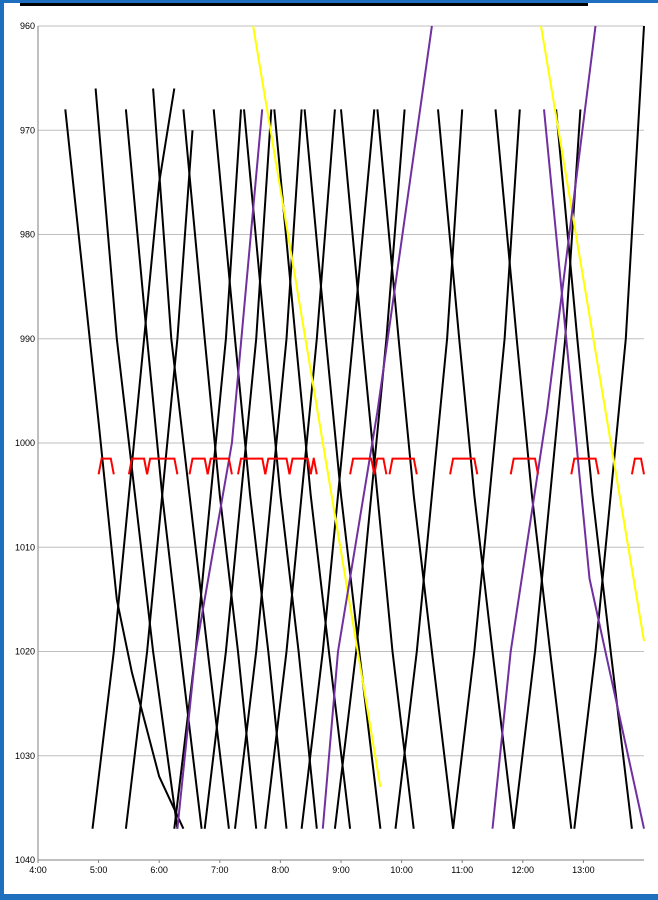 The width and height of the screenshot is (658, 900). Describe the element at coordinates (38, 870) in the screenshot. I see `x-tick-label: 4:00` at that location.